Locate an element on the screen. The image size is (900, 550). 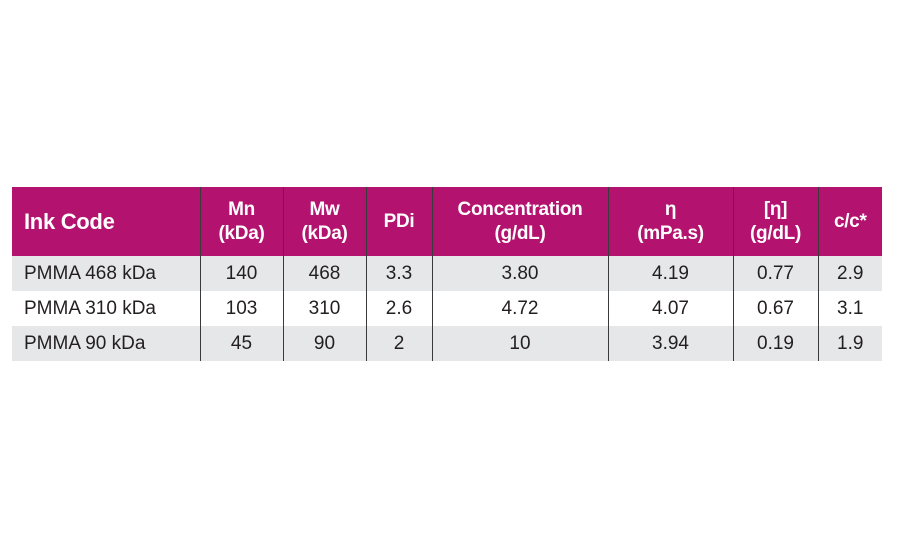
table-cell: 2.9 is located at coordinates (849, 273).